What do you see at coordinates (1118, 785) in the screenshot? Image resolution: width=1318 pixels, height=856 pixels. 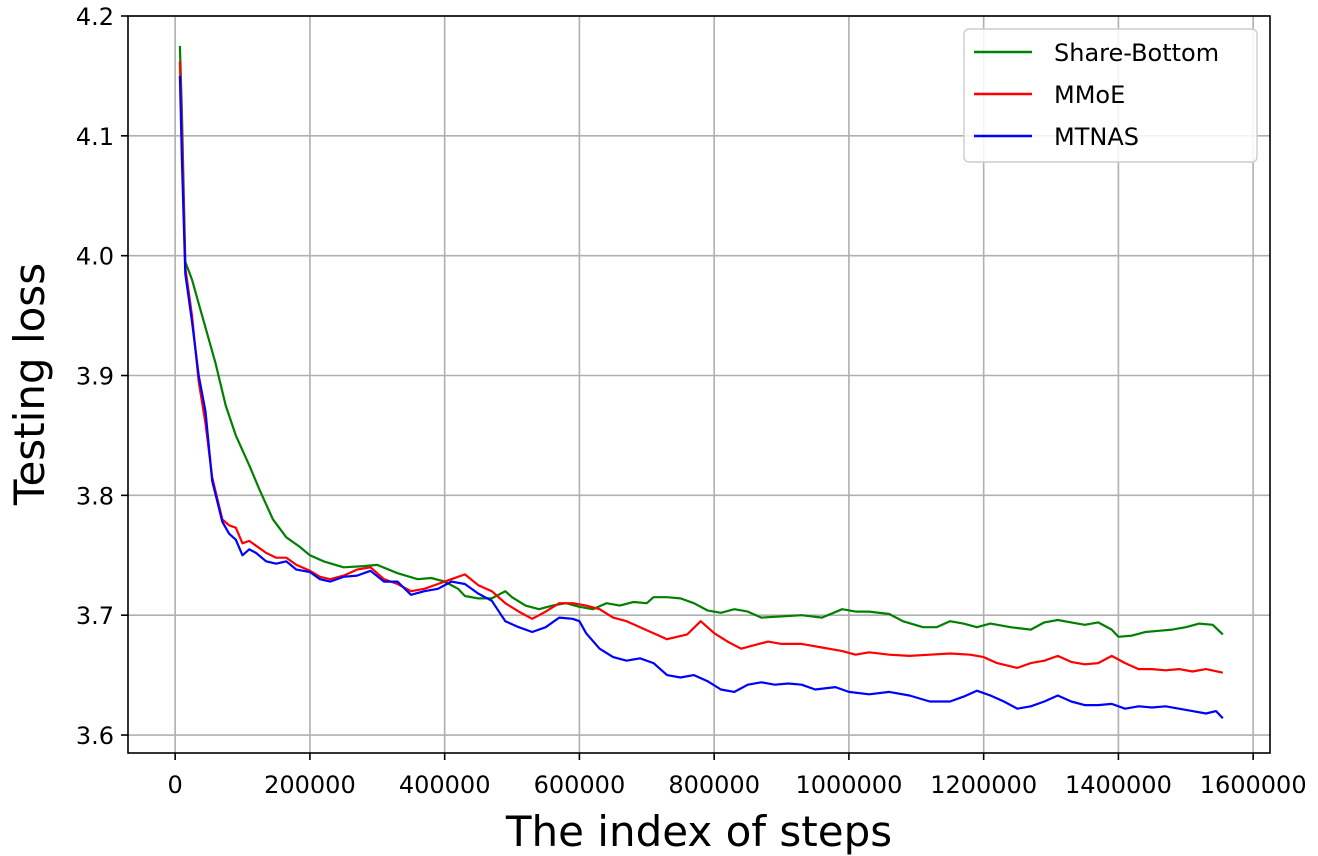 I see `x-tick-label: 1400000` at bounding box center [1118, 785].